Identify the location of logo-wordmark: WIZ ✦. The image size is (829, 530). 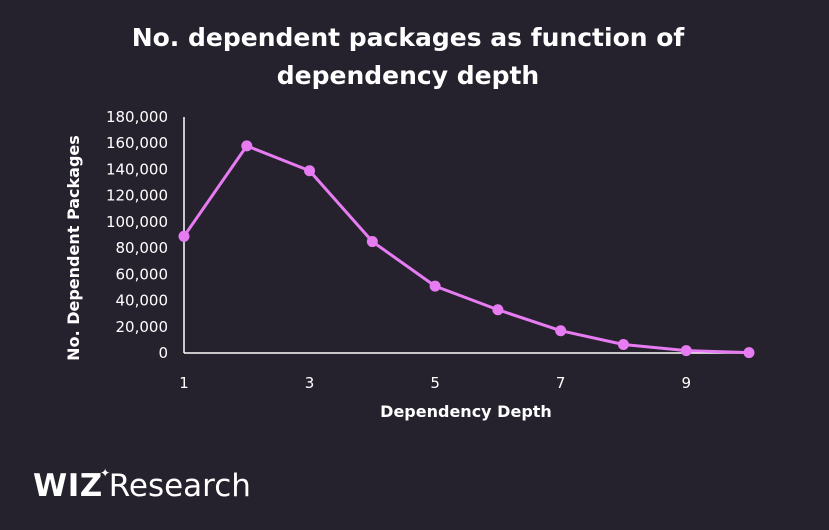
(71, 485).